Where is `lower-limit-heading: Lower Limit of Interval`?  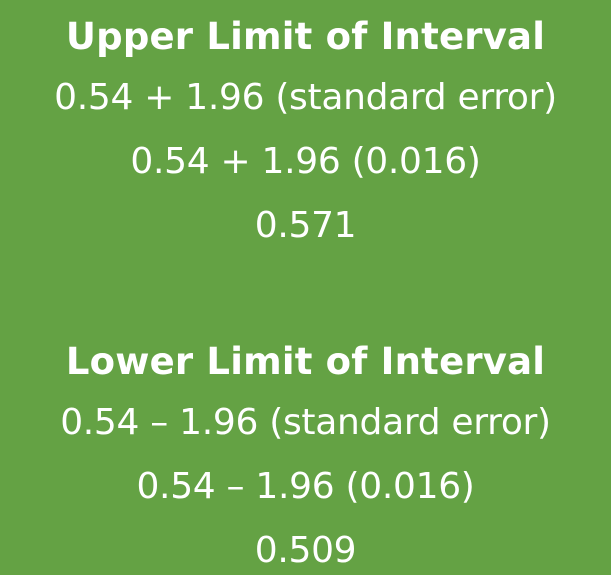 lower-limit-heading: Lower Limit of Interval is located at coordinates (305, 361).